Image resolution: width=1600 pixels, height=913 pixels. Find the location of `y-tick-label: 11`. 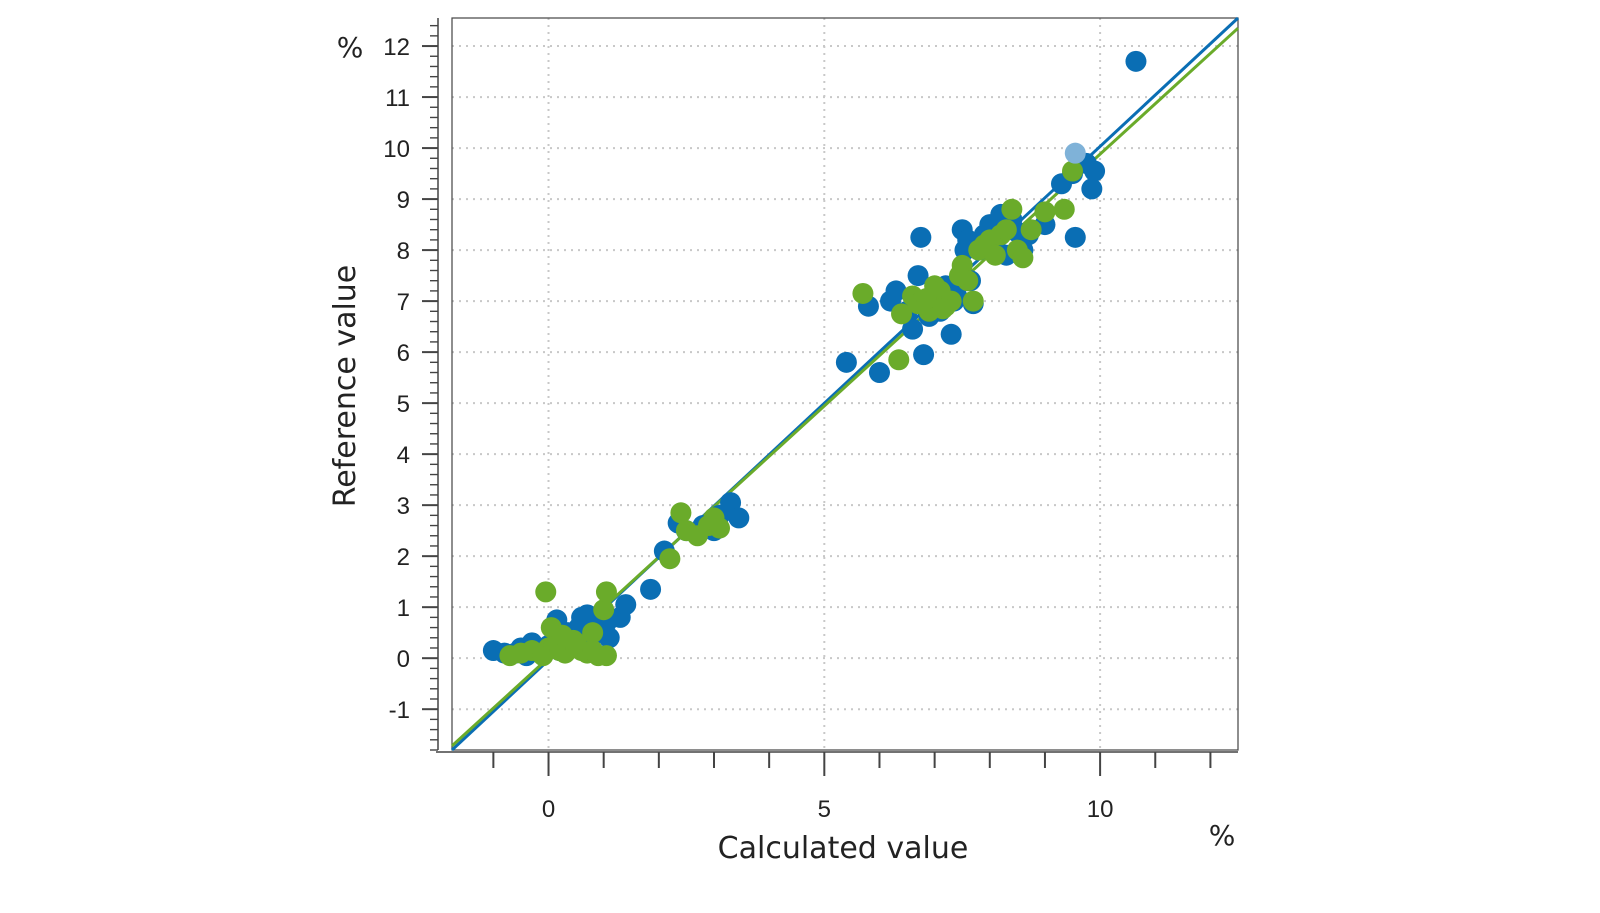

y-tick-label: 11 is located at coordinates (397, 98).